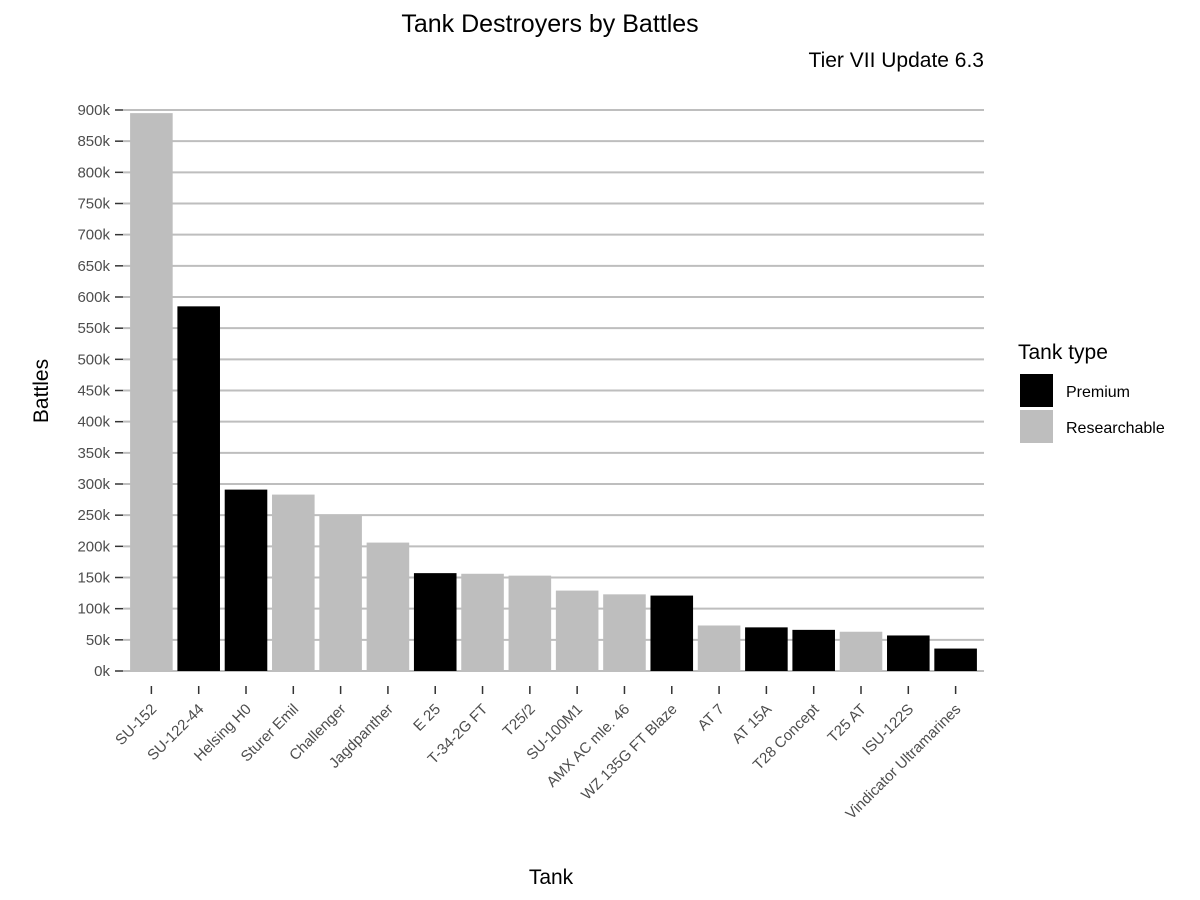 The image size is (1200, 900). What do you see at coordinates (551, 877) in the screenshot?
I see `x-axis-title: Tank` at bounding box center [551, 877].